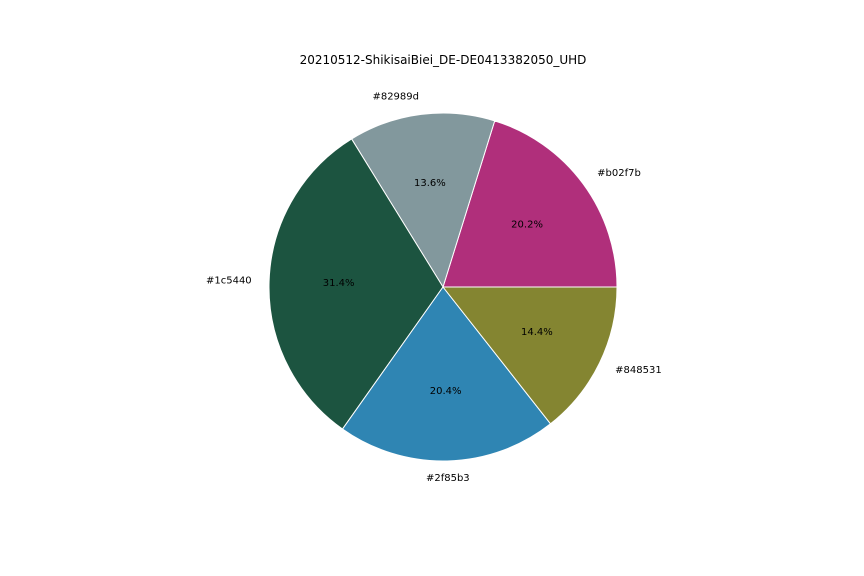 Image resolution: width=864 pixels, height=576 pixels. I want to click on pie-slice-b02f7b, so click(530, 204).